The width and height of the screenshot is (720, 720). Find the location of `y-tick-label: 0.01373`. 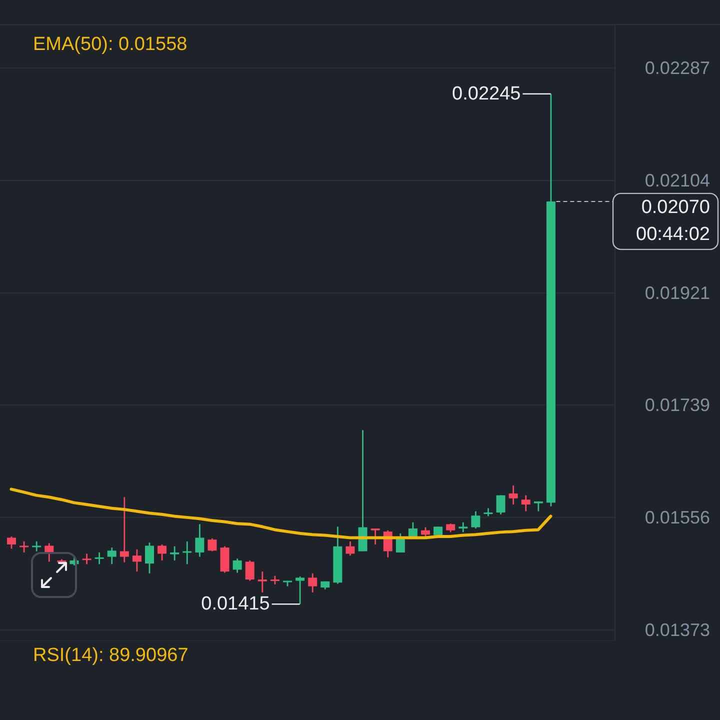

y-tick-label: 0.01373 is located at coordinates (677, 630).